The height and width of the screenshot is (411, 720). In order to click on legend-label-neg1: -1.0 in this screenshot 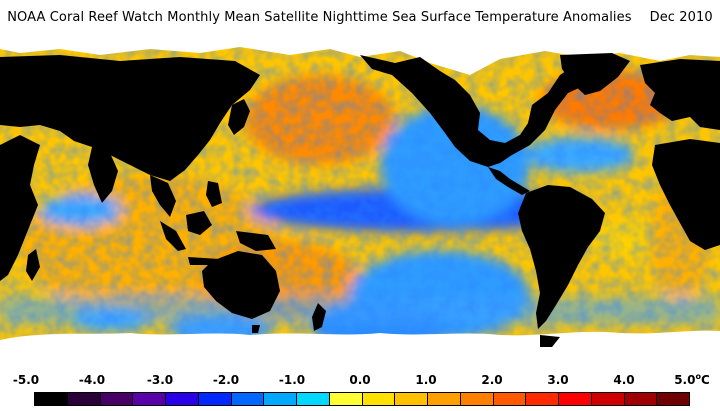, I will do `click(292, 380)`.